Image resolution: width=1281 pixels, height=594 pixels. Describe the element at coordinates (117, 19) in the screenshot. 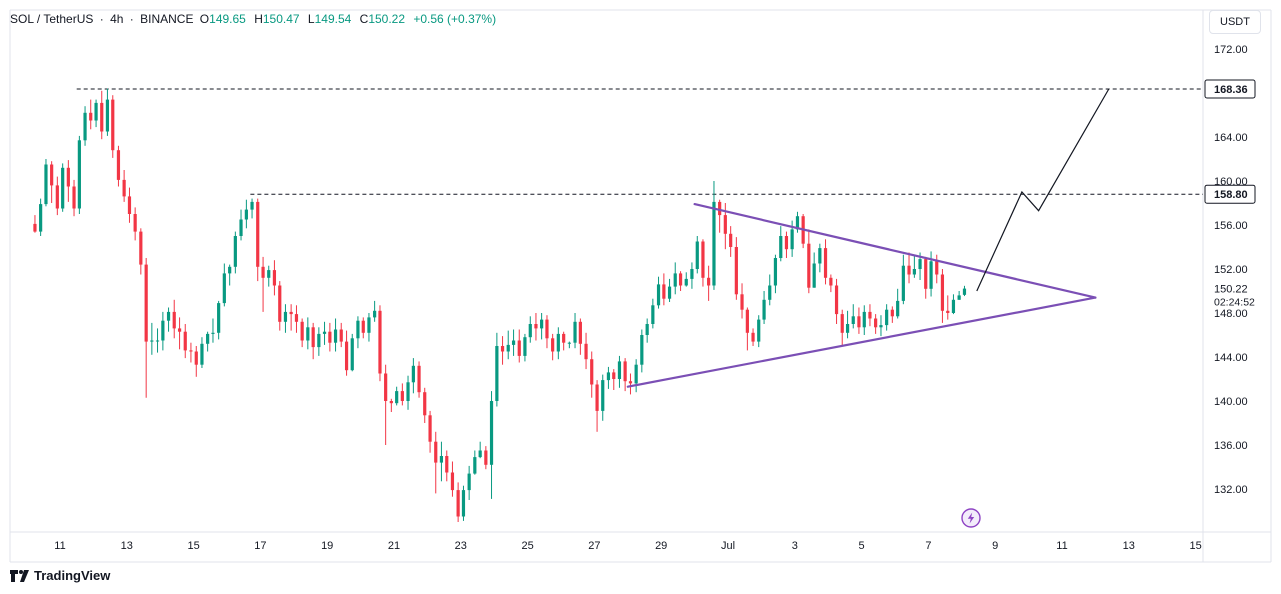

I see `interval: 4h` at that location.